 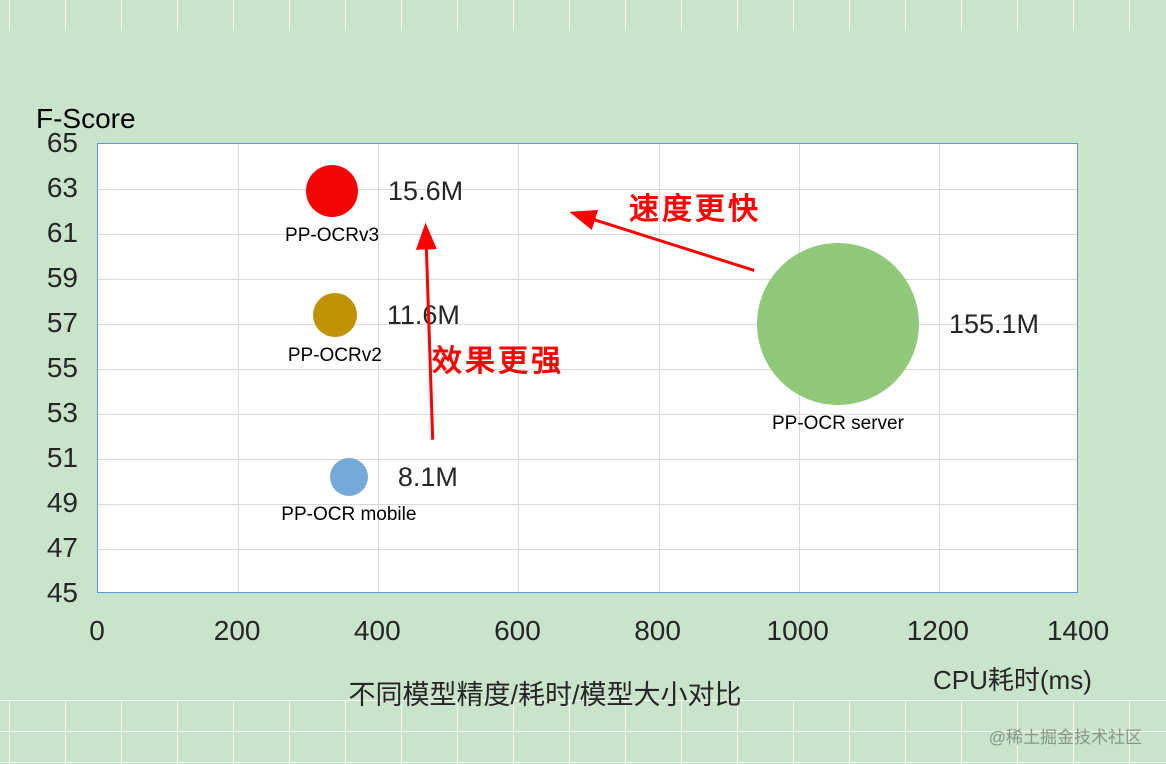 I want to click on model-size-label-pp-ocrv3: 15.6M, so click(x=426, y=191).